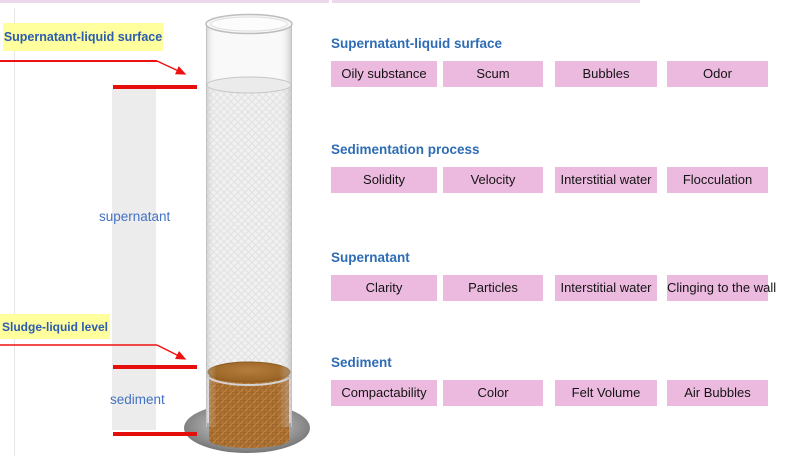  What do you see at coordinates (493, 180) in the screenshot?
I see `attribute-box: Velocity` at bounding box center [493, 180].